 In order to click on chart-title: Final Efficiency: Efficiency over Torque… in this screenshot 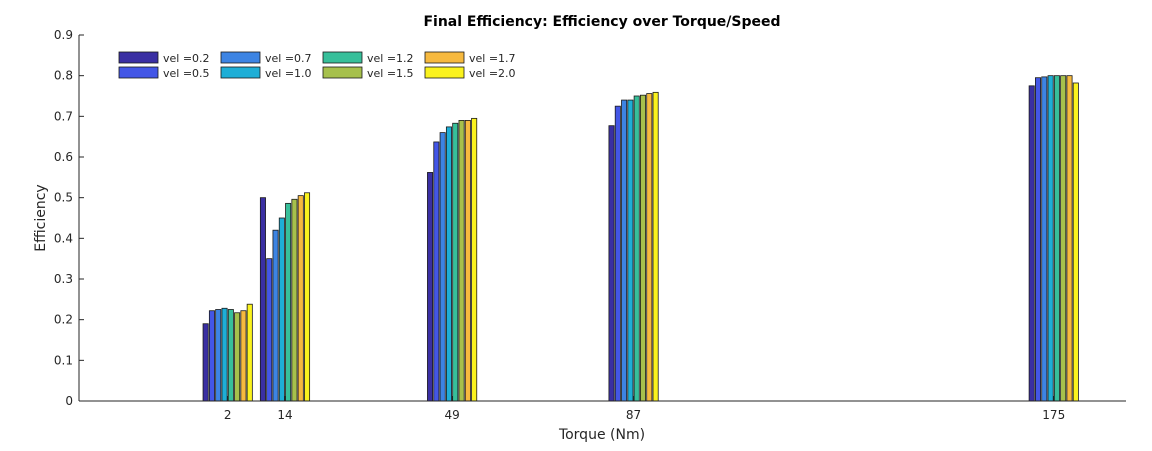, I will do `click(601, 22)`.